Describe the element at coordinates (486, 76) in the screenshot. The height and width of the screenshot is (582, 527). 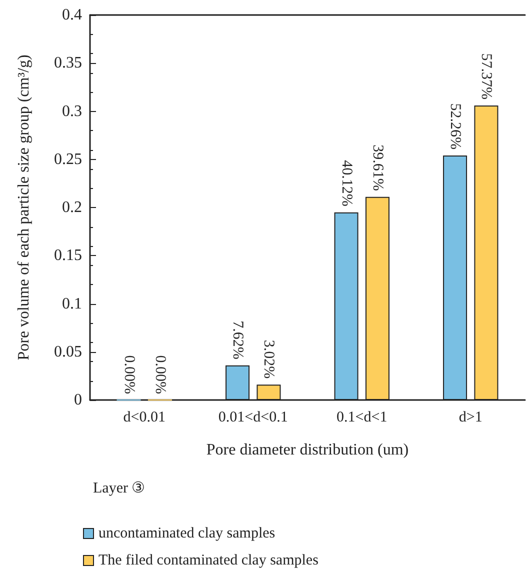
I see `annotation: 57.37%` at that location.